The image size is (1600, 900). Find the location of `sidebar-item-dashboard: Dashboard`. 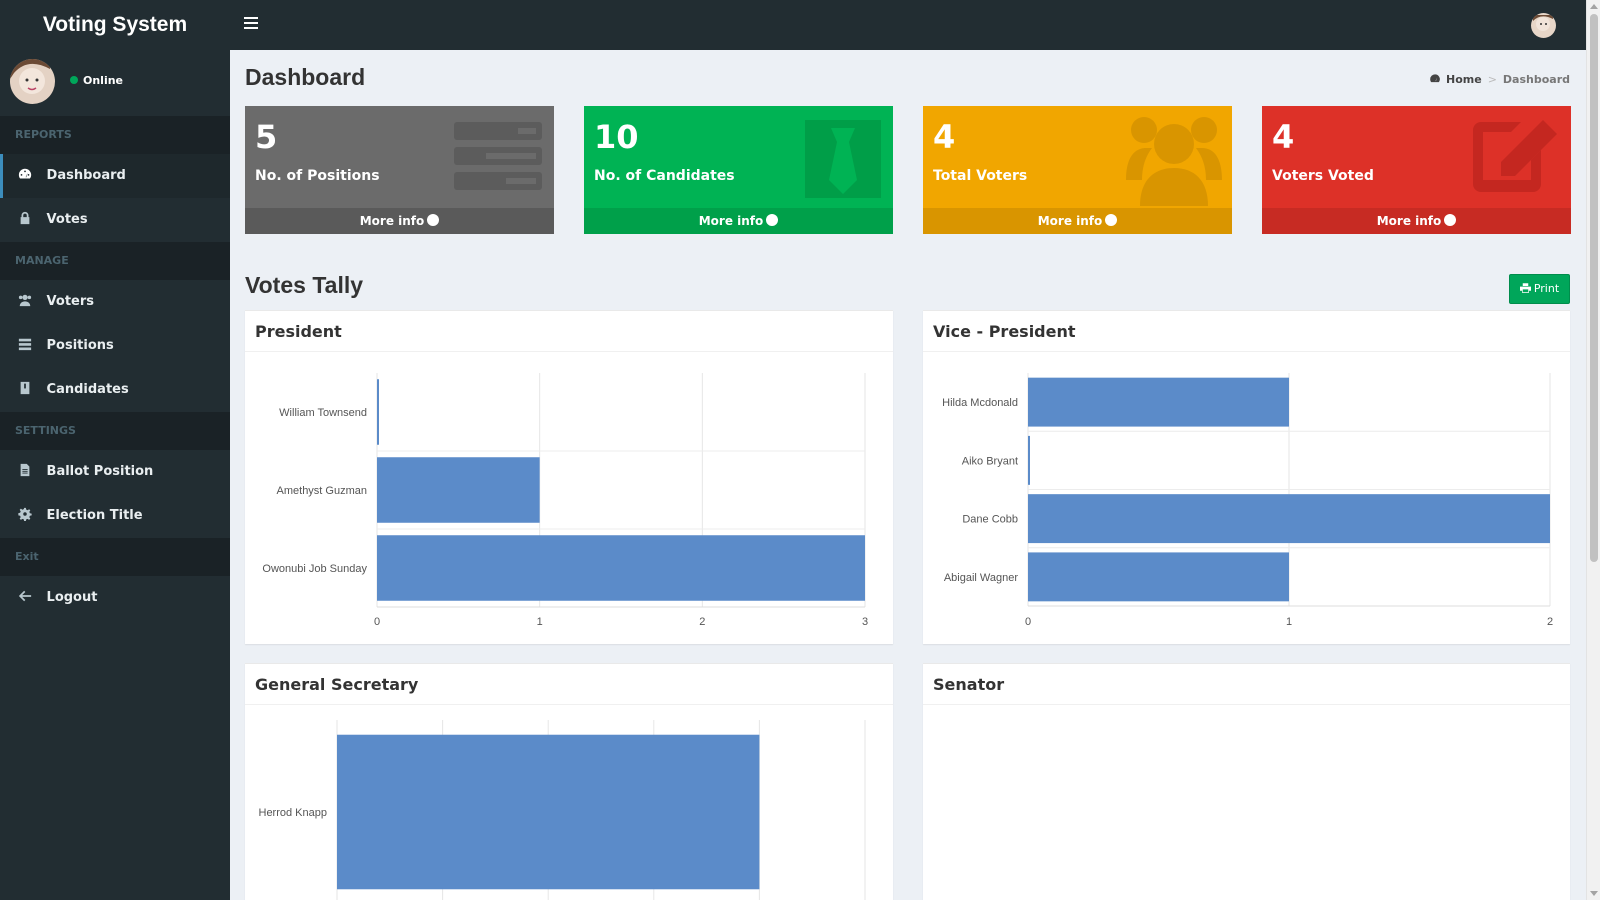

sidebar-item-dashboard: Dashboard is located at coordinates (115, 176).